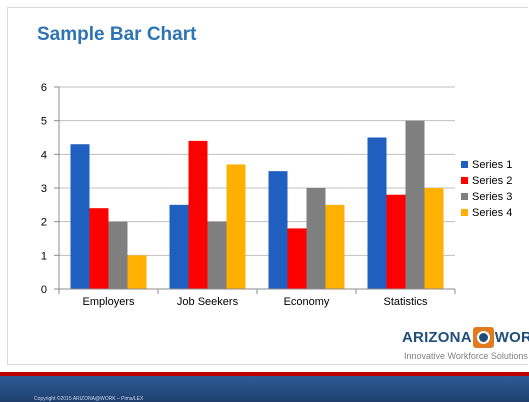 This screenshot has width=529, height=402. I want to click on legend-label: Series 4, so click(492, 213).